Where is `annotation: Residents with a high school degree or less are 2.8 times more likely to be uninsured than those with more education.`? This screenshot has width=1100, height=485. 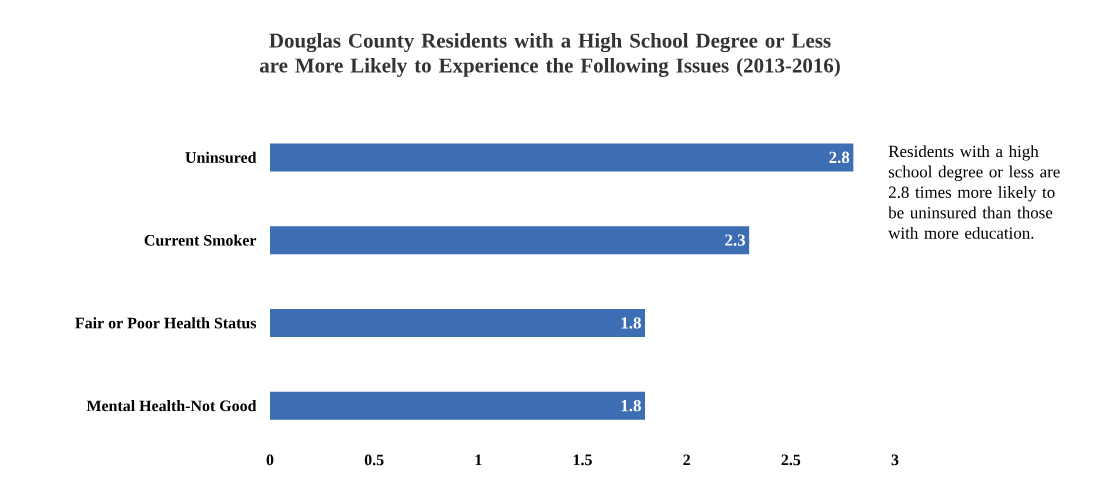
annotation: Residents with a high school degree or less are 2.8 times more likely to be uninsured than those with more education. is located at coordinates (974, 192).